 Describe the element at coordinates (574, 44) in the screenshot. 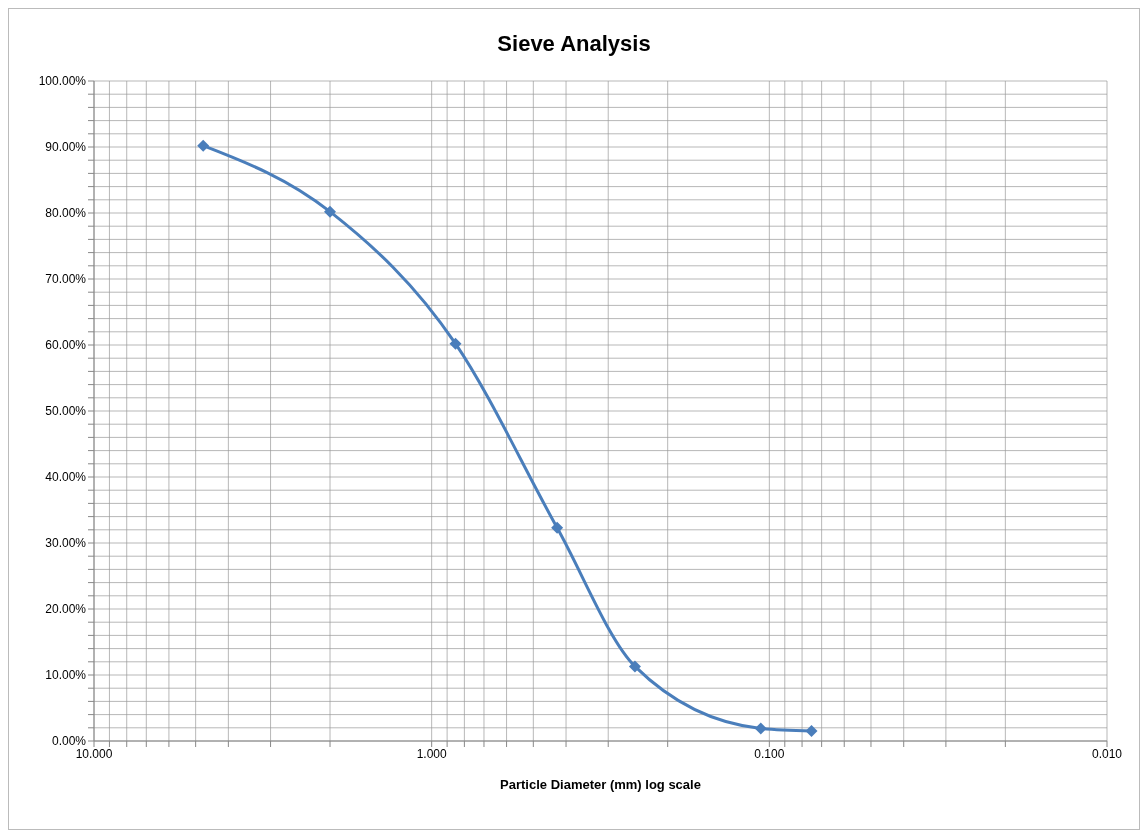

I see `chart-title: Sieve Analysis` at that location.